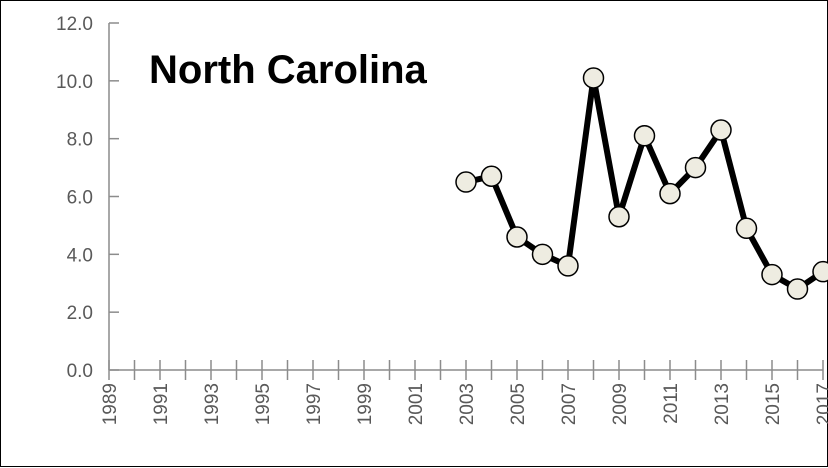 The height and width of the screenshot is (468, 828). Describe the element at coordinates (416, 404) in the screenshot. I see `x-tick-label: 2001` at that location.